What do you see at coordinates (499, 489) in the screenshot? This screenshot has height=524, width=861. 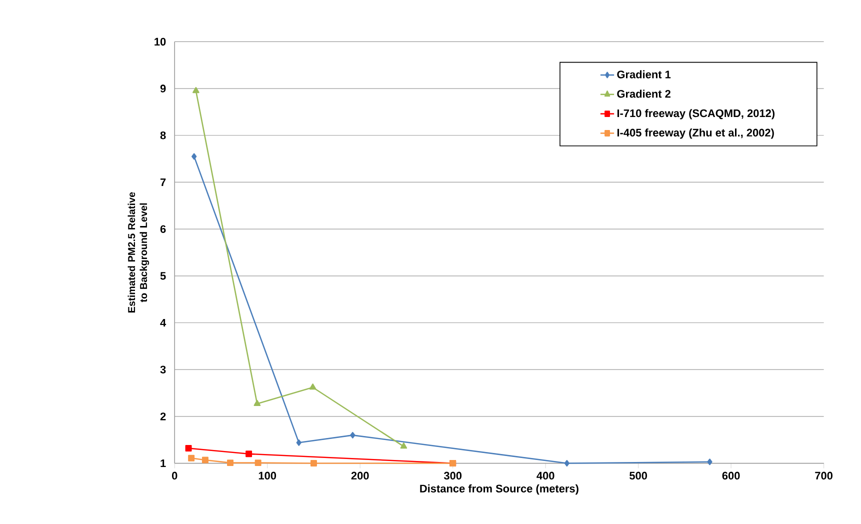 I see `x-axis-title: Distance from Source (meters)` at bounding box center [499, 489].